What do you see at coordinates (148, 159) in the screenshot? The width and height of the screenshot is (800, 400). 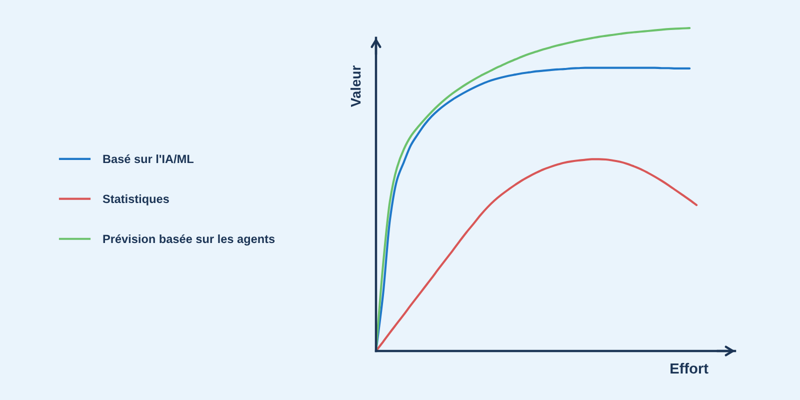 I see `legend-label: Basé sur l'IA/ML` at bounding box center [148, 159].